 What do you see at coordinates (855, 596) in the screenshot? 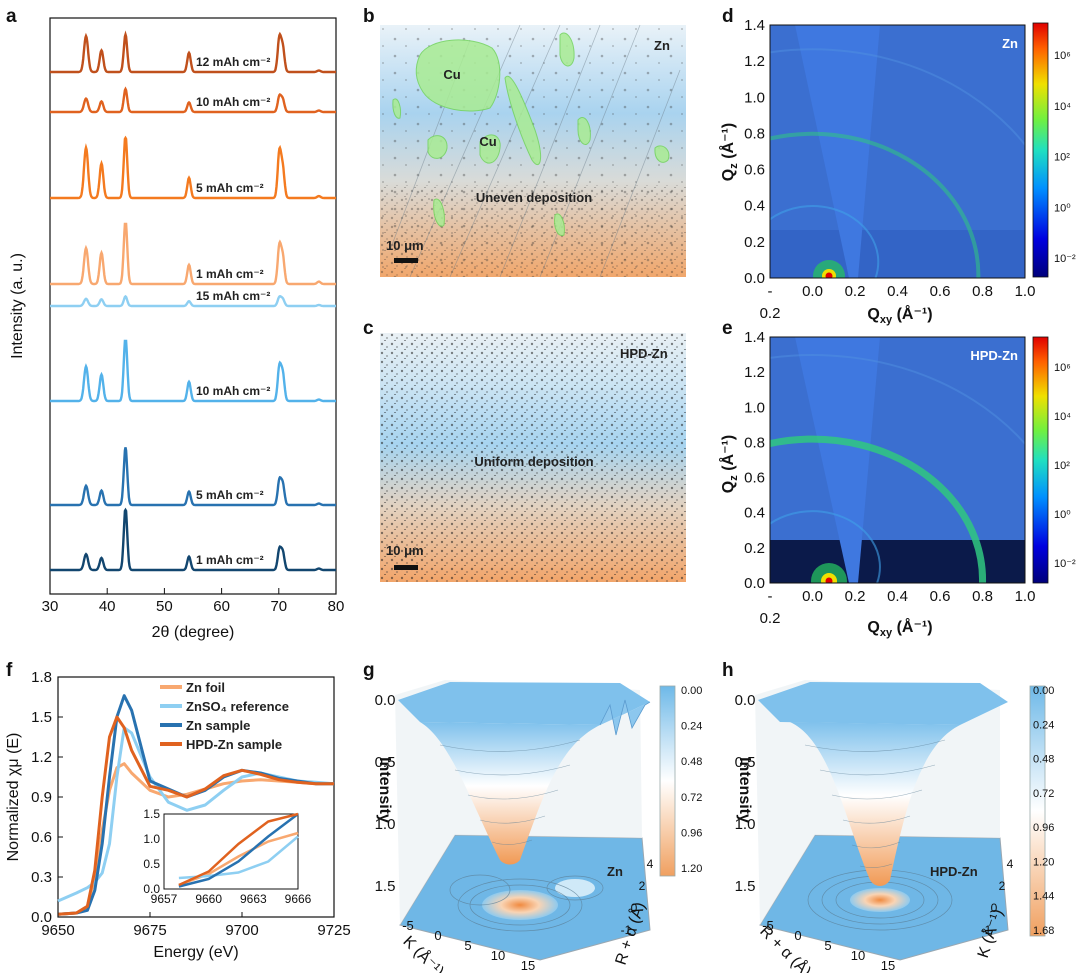
I see `giwaxs-hpd-zn-x-tick-label: 0.2` at bounding box center [855, 596].